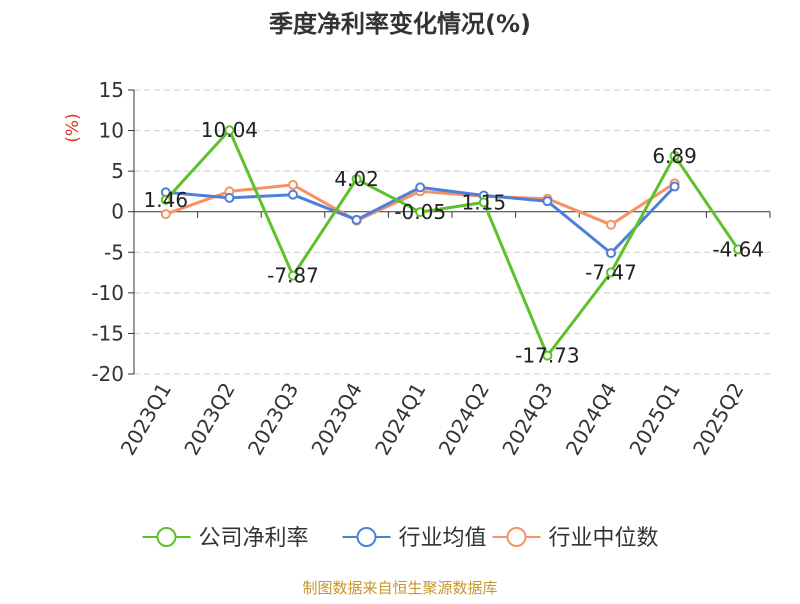  What do you see at coordinates (400, 24) in the screenshot?
I see `chart-title: 季度净利率变化情况(%)` at bounding box center [400, 24].